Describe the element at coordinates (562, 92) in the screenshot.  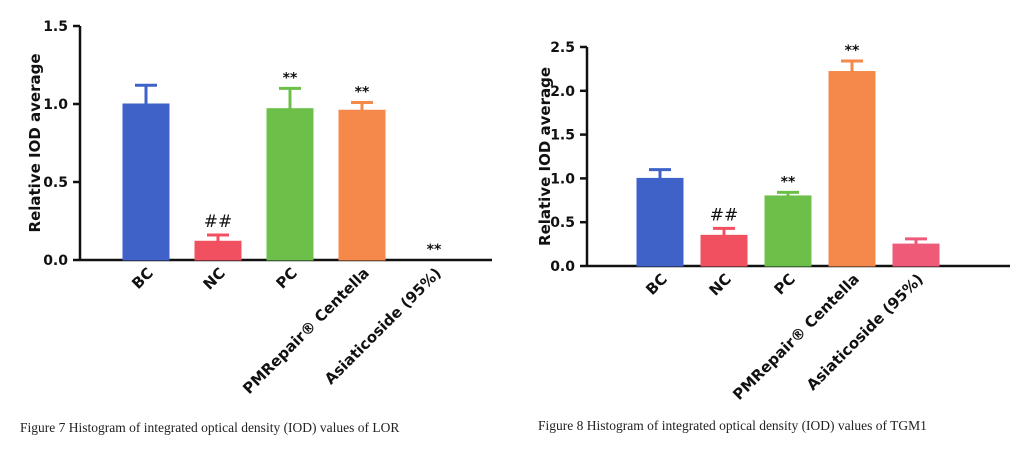
I see `y-tick-label: 2.0` at that location.